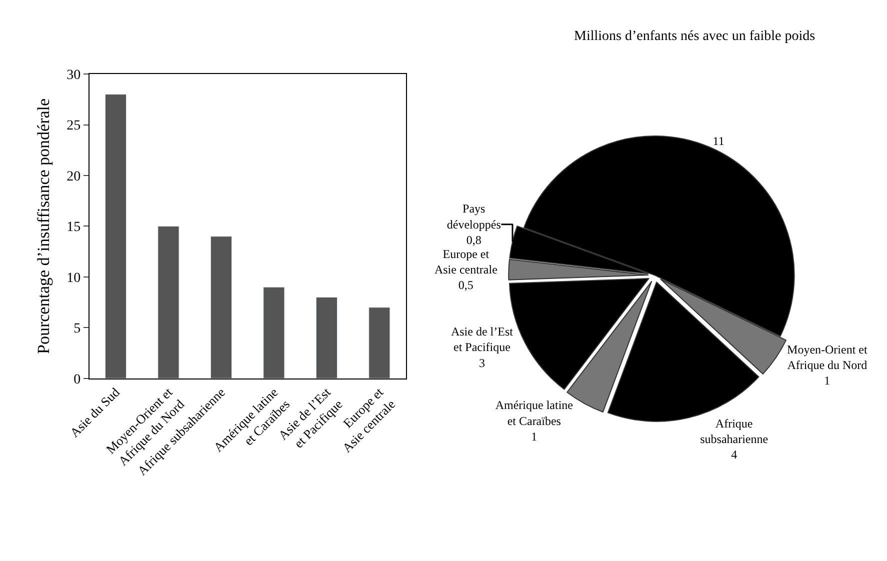 The image size is (887, 561). I want to click on data-label: 0,8, so click(474, 239).